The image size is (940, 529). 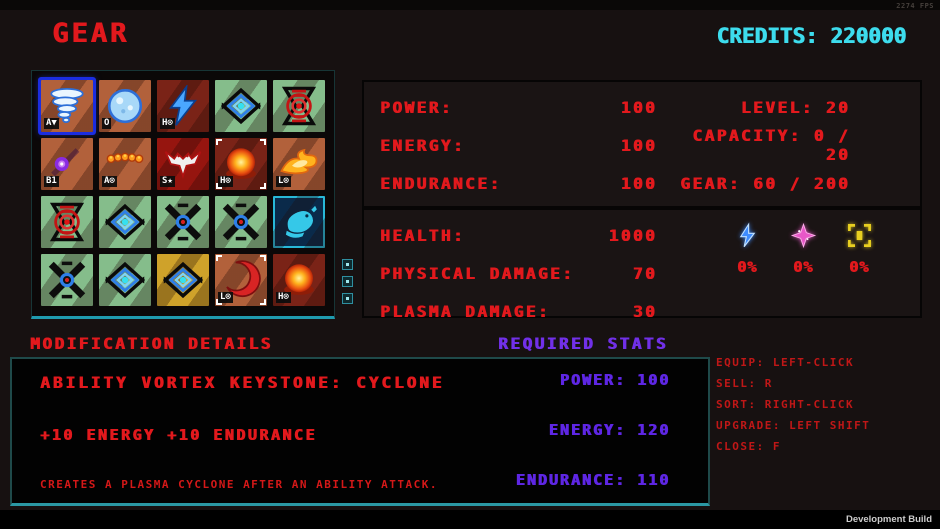 I want to click on stat-label: HEALTH:, so click(x=422, y=235).